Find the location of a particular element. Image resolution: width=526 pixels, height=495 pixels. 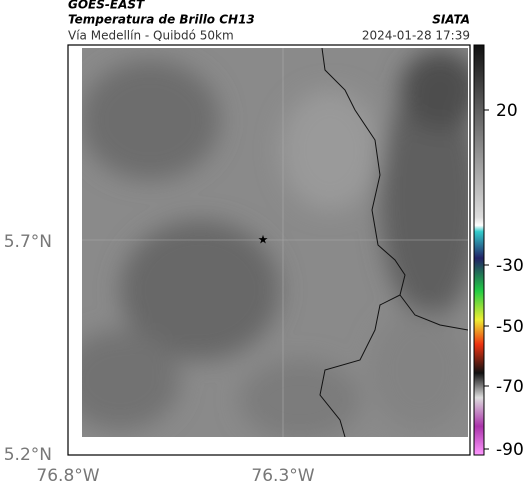

y-tick-label: 5.7°N is located at coordinates (28, 242).